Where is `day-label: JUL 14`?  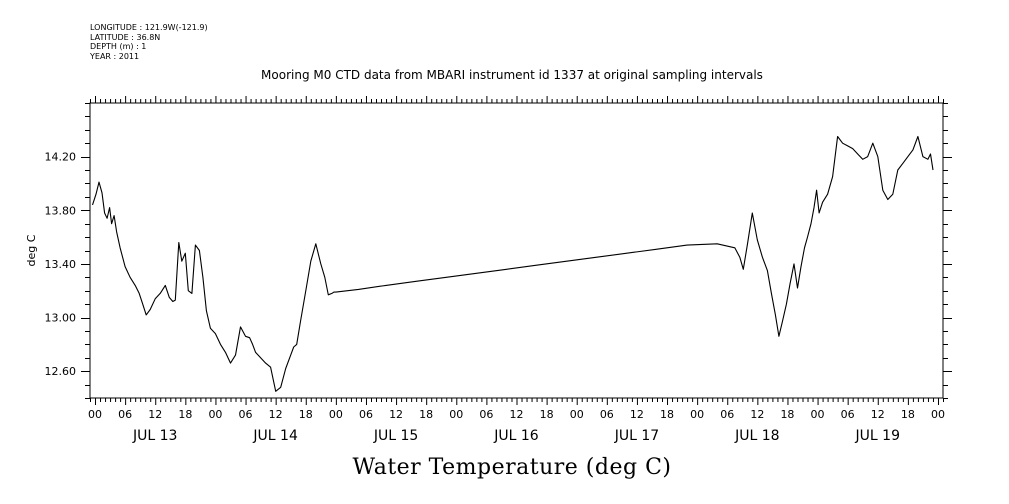 day-label: JUL 14 is located at coordinates (275, 436).